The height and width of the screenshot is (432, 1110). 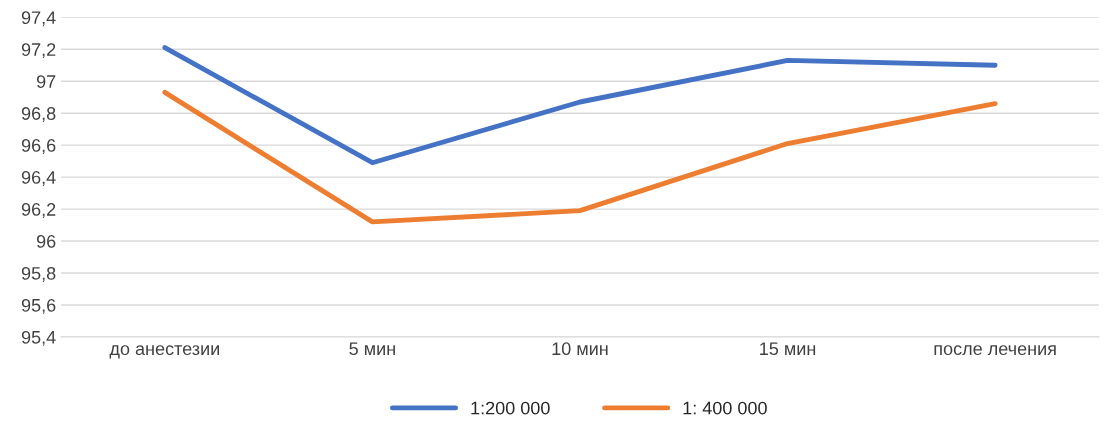 I want to click on legend-label: 1: 400 000, so click(x=725, y=408).